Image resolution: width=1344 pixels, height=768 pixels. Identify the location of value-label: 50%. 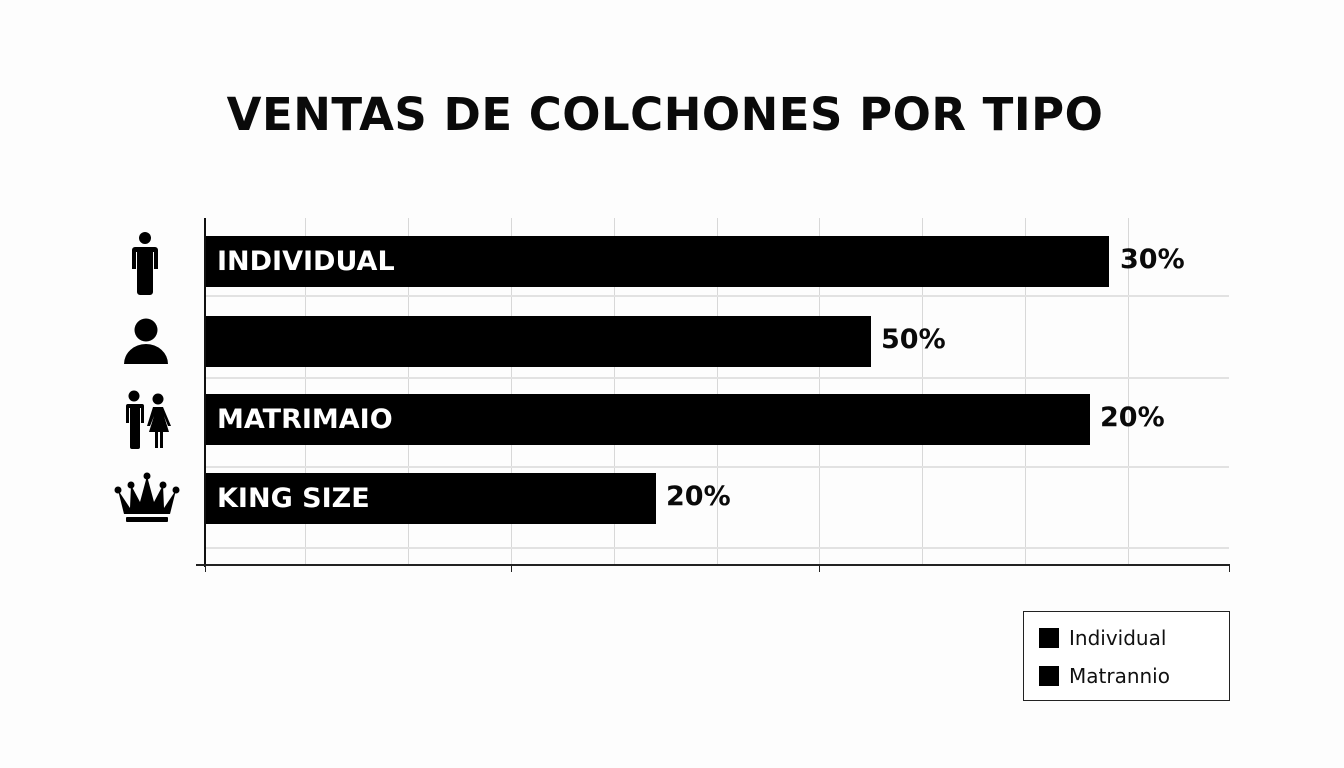
(913, 339).